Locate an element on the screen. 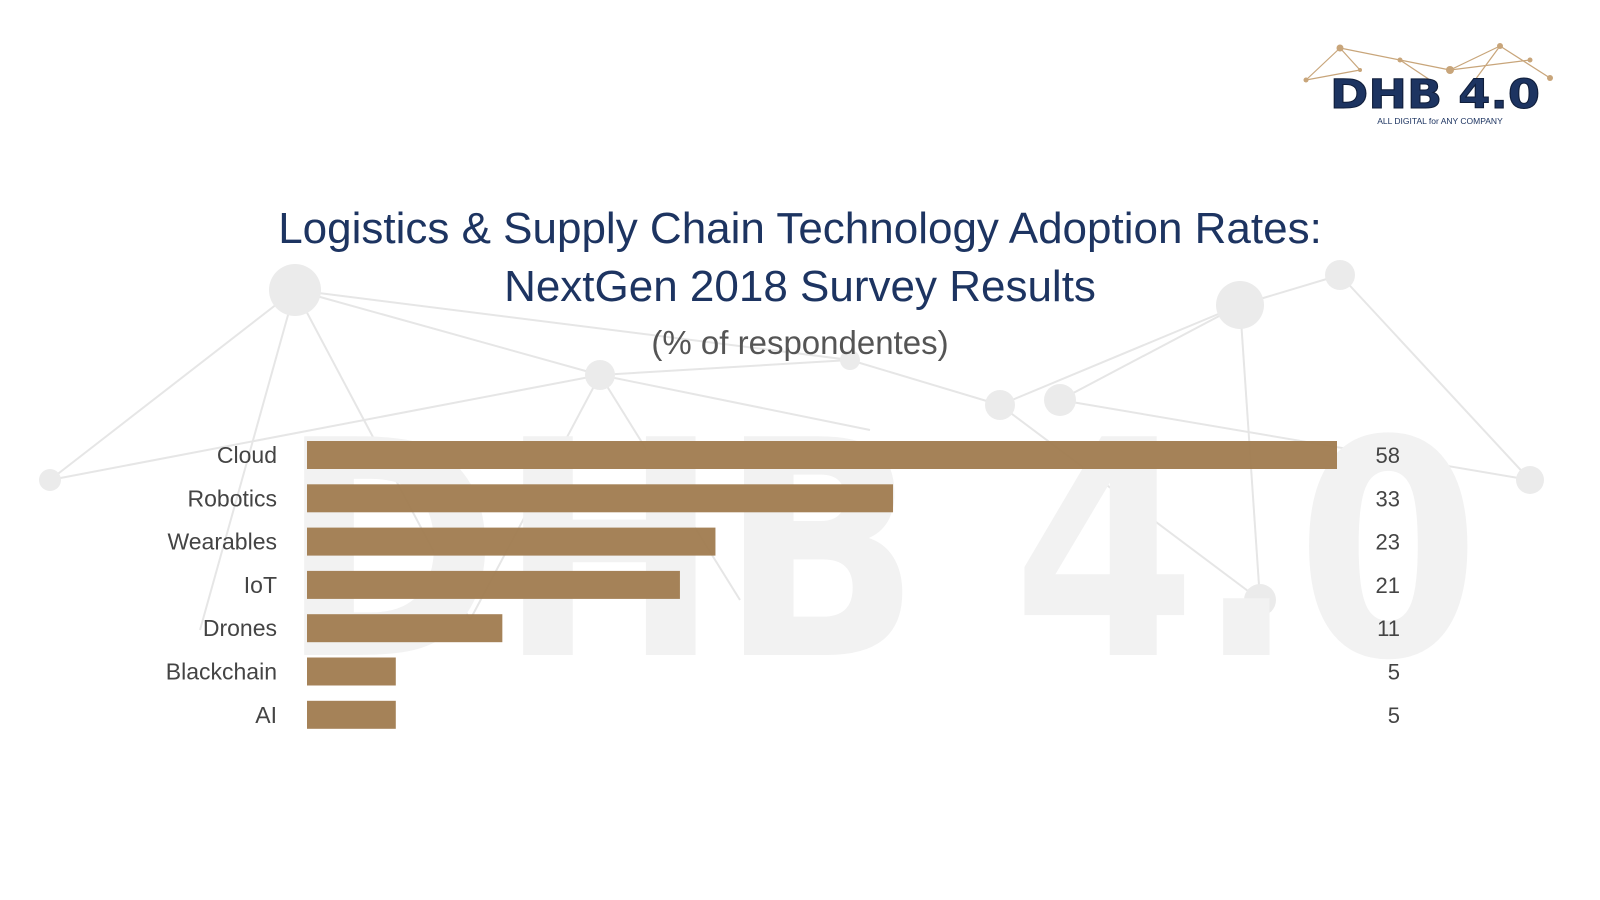 The image size is (1600, 900). category-label: Robotics is located at coordinates (232, 498).